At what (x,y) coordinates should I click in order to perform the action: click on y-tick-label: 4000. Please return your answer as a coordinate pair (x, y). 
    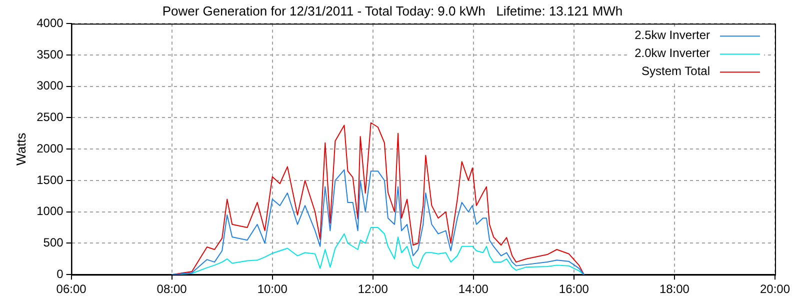
    Looking at the image, I should click on (50, 23).